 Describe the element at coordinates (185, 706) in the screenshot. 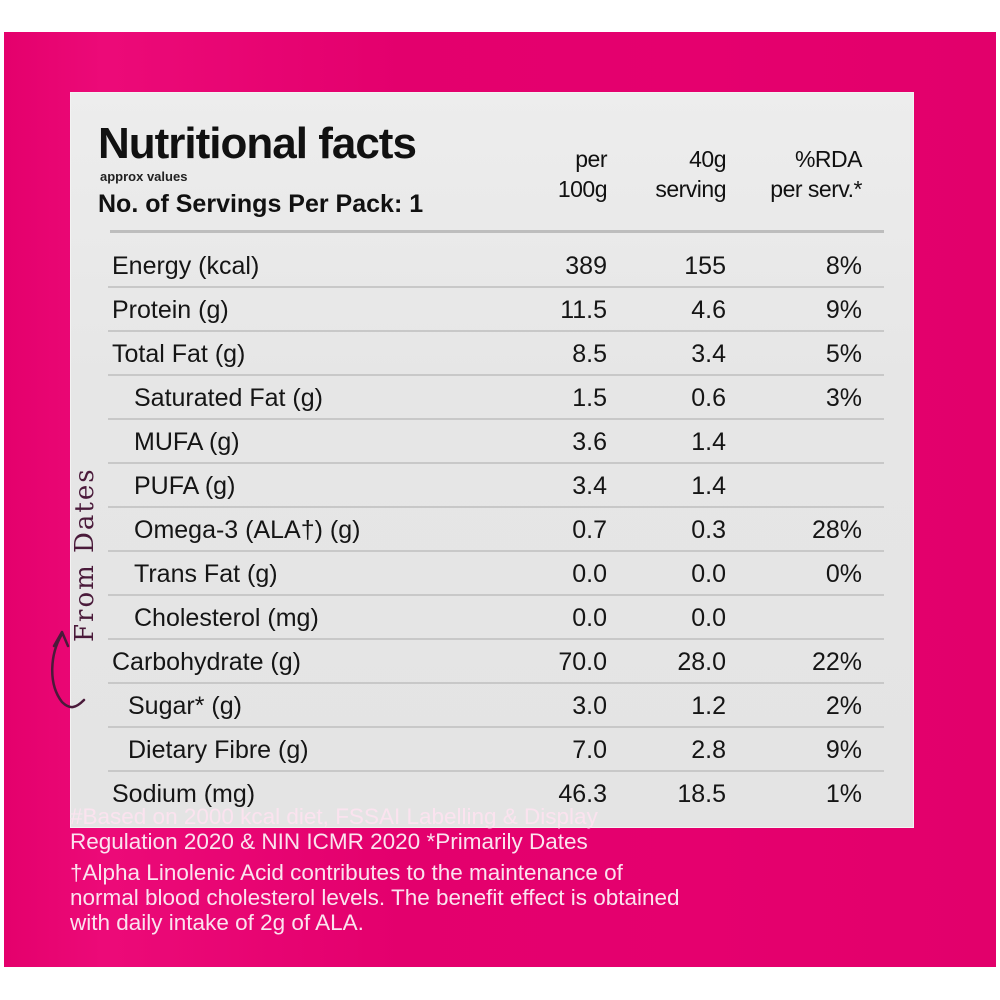

I see `nutrient-name: Sugar* (g)` at that location.